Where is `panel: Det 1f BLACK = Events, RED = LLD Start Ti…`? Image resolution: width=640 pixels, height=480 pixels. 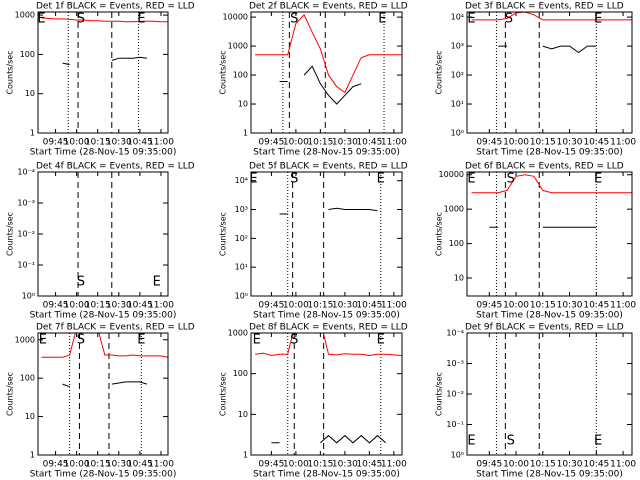 panel: Det 1f BLACK = Events, RED = LLD Start Ti… is located at coordinates (100, 80).